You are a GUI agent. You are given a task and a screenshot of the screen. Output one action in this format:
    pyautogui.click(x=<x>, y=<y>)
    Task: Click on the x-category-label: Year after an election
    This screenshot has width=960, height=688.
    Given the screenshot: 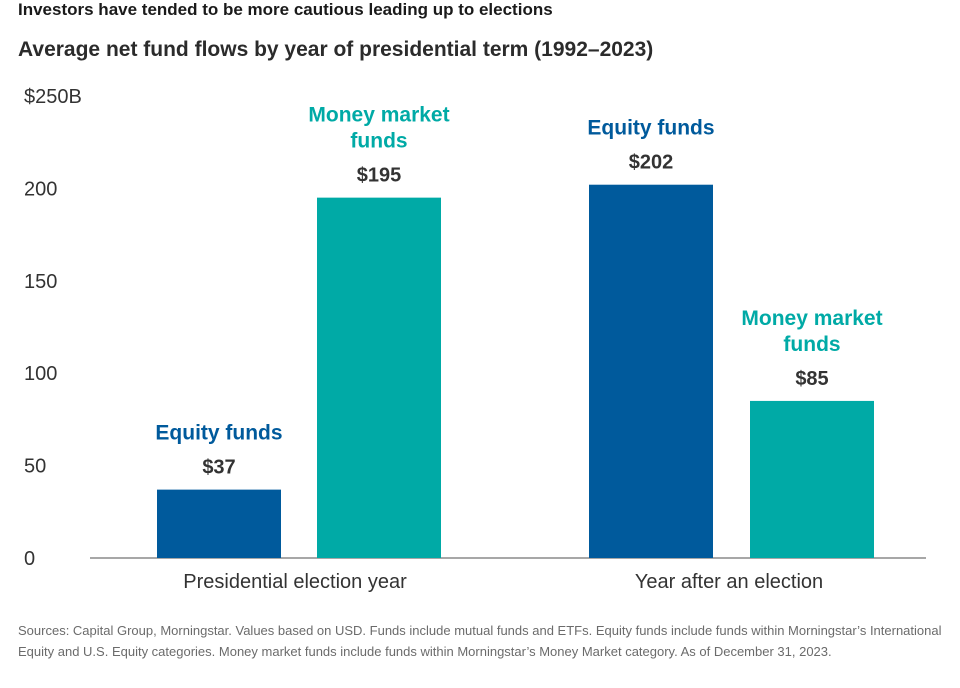 What is the action you would take?
    pyautogui.click(x=729, y=582)
    